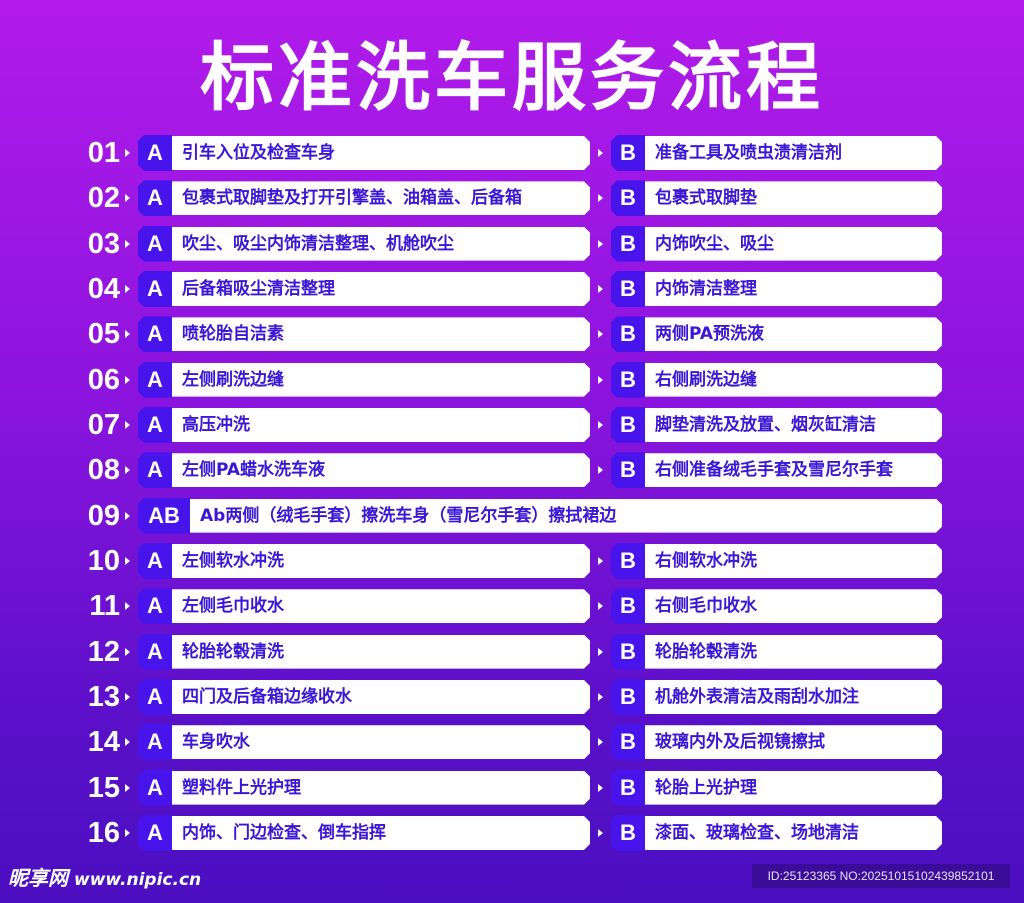 This screenshot has width=1024, height=903. Describe the element at coordinates (233, 651) in the screenshot. I see `step-a-text: 轮胎轮毂清洗` at that location.